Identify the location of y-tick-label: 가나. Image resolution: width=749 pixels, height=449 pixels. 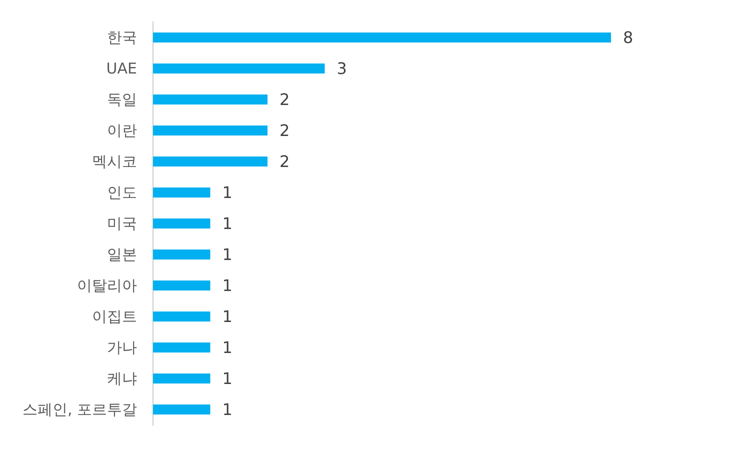
(122, 347).